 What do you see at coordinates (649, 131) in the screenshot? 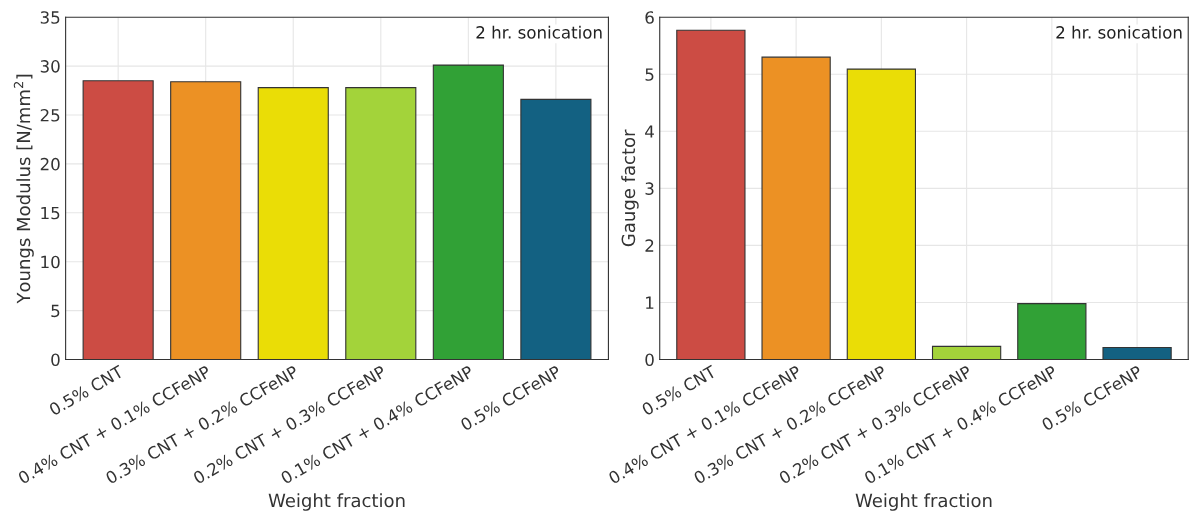
I see `y-tick-label: 4` at bounding box center [649, 131].